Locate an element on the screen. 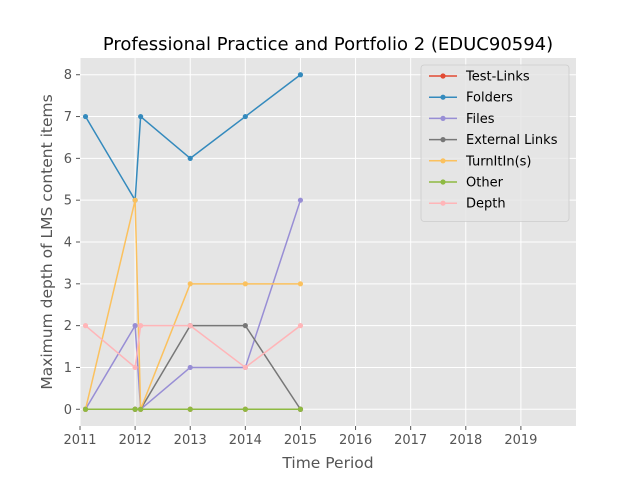 The height and width of the screenshot is (480, 640). x-tick-label: 2012 is located at coordinates (135, 440).